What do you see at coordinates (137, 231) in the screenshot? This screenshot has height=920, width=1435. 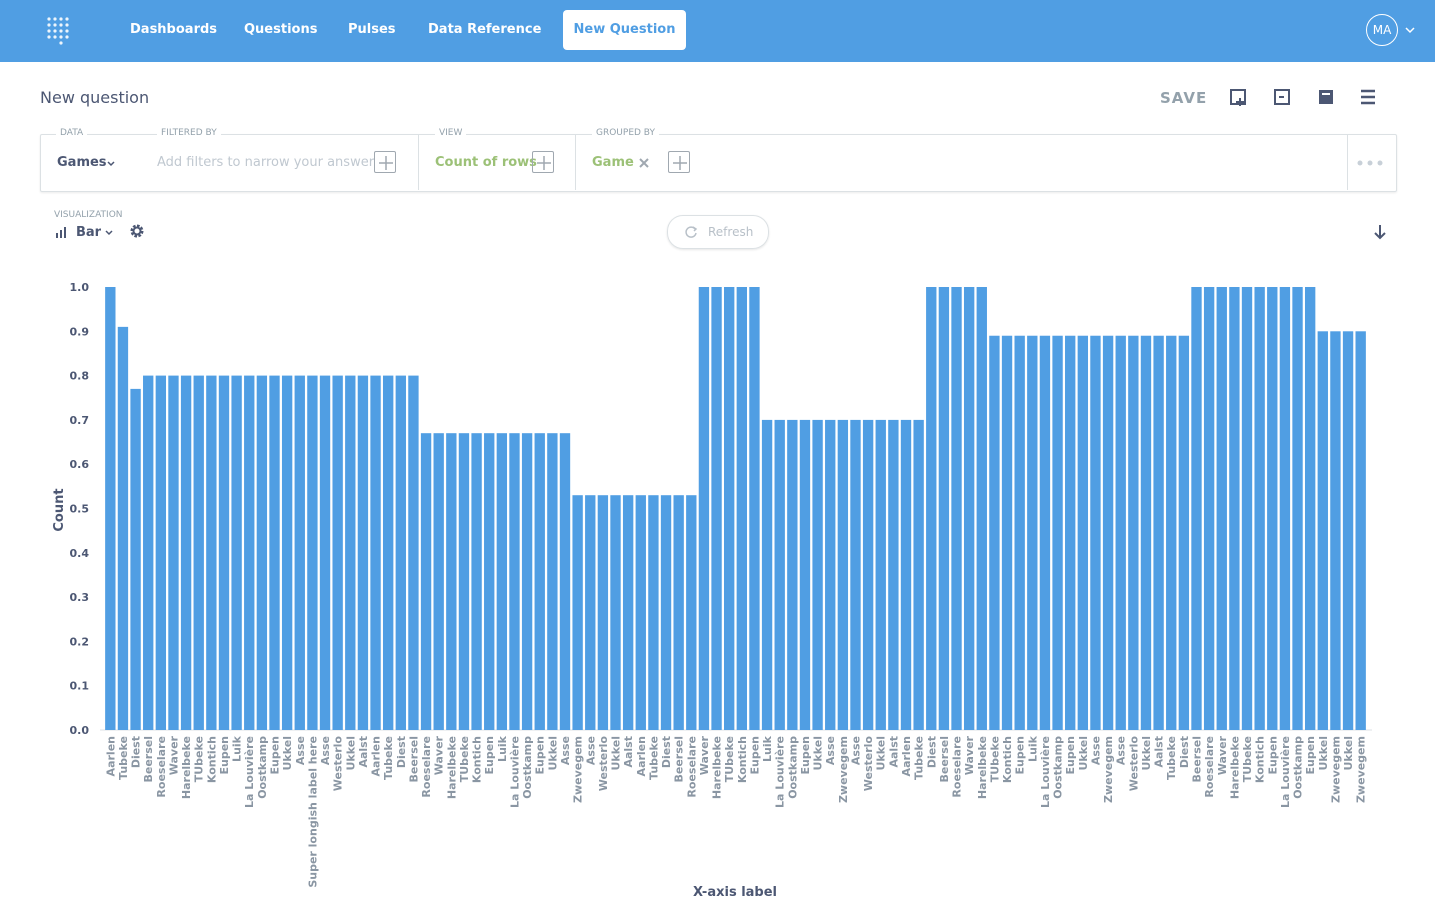 I see `settings-icon` at bounding box center [137, 231].